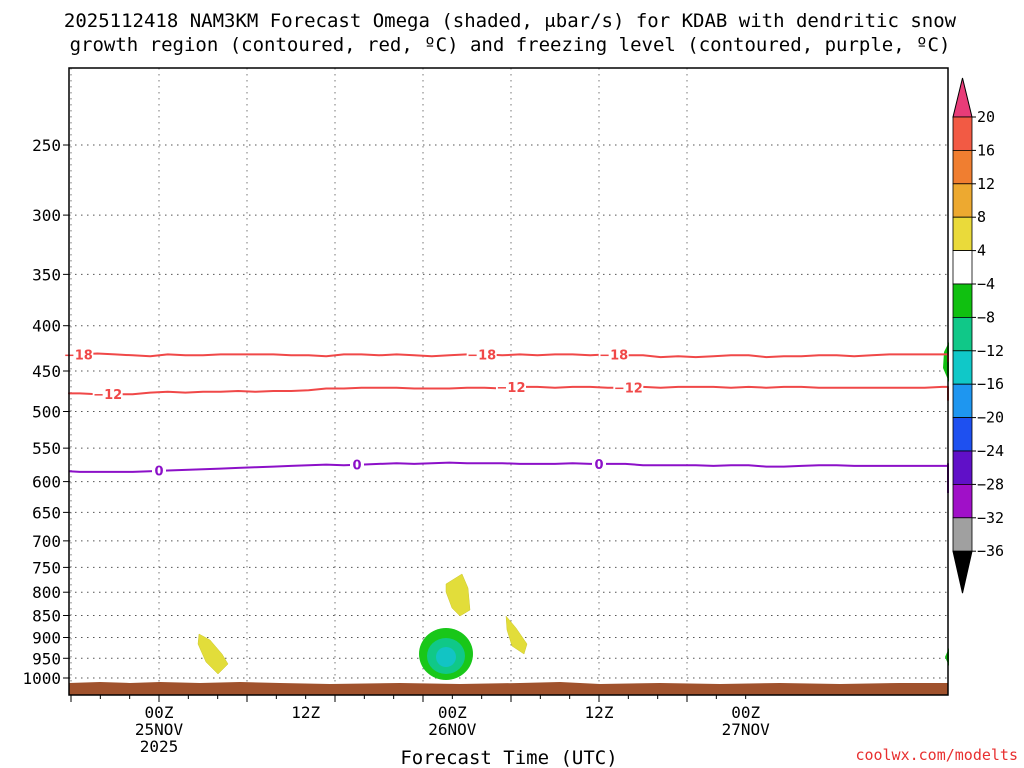 Image resolution: width=1024 pixels, height=768 pixels. Describe the element at coordinates (508, 757) in the screenshot. I see `x-axis-title: Forecast Time (UTC)` at that location.